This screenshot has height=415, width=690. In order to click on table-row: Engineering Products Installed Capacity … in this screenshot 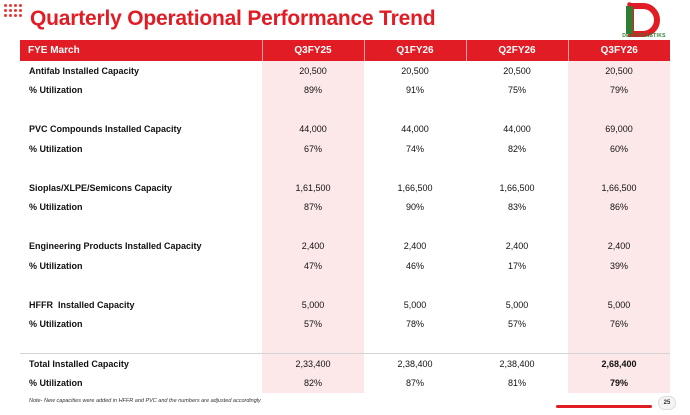, I will do `click(345, 246)`.